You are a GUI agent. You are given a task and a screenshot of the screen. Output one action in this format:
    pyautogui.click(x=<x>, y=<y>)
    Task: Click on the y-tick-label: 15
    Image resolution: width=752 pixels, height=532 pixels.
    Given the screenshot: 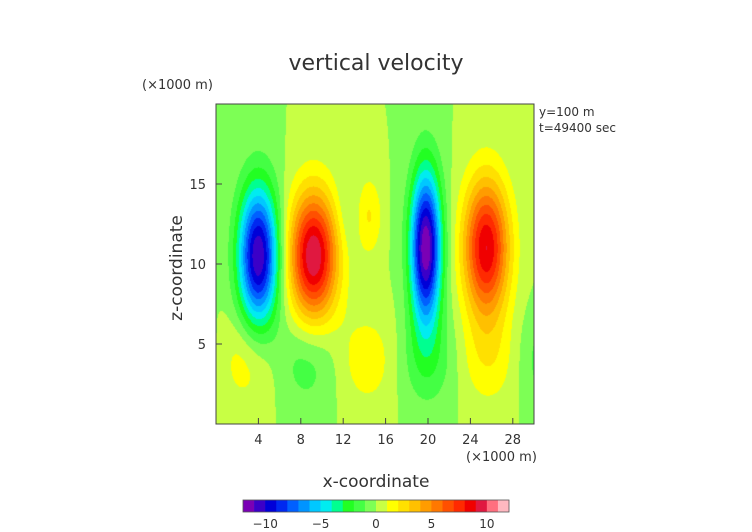 What is the action you would take?
    pyautogui.click(x=197, y=185)
    